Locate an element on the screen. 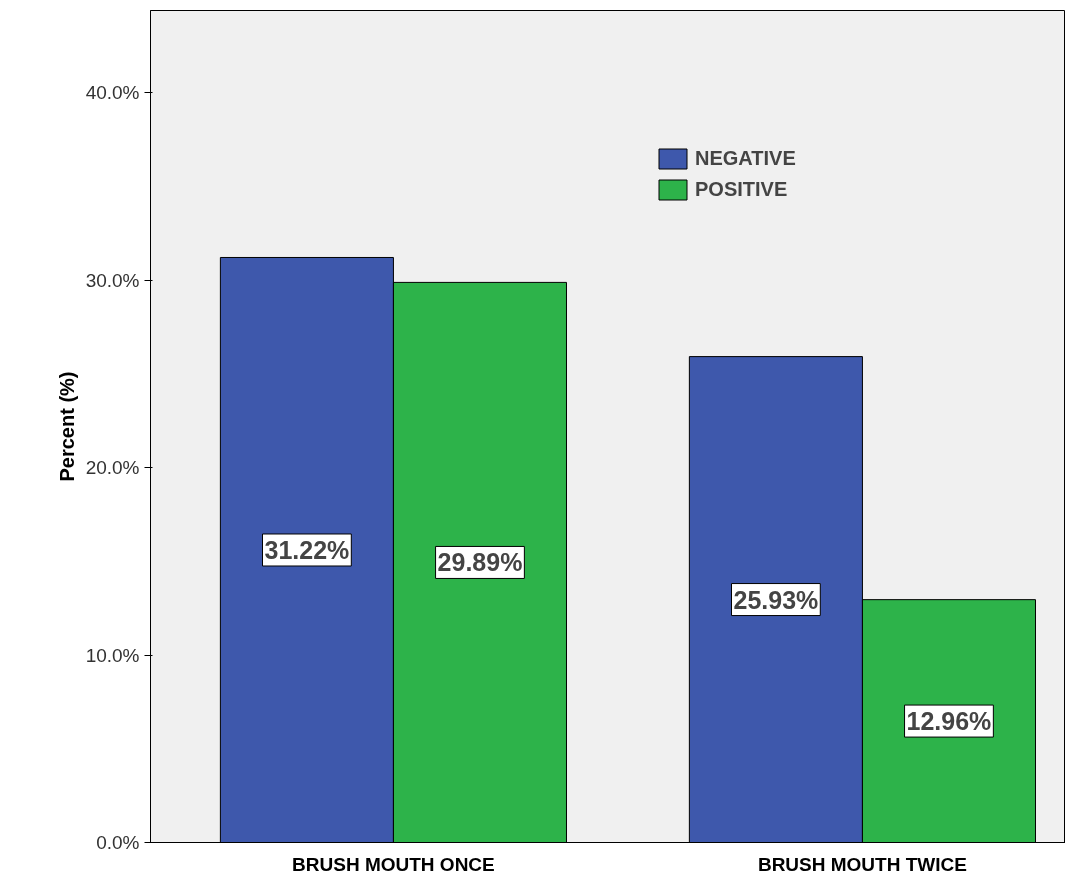 Image resolution: width=1065 pixels, height=894 pixels. data-label: 29.89% is located at coordinates (480, 562).